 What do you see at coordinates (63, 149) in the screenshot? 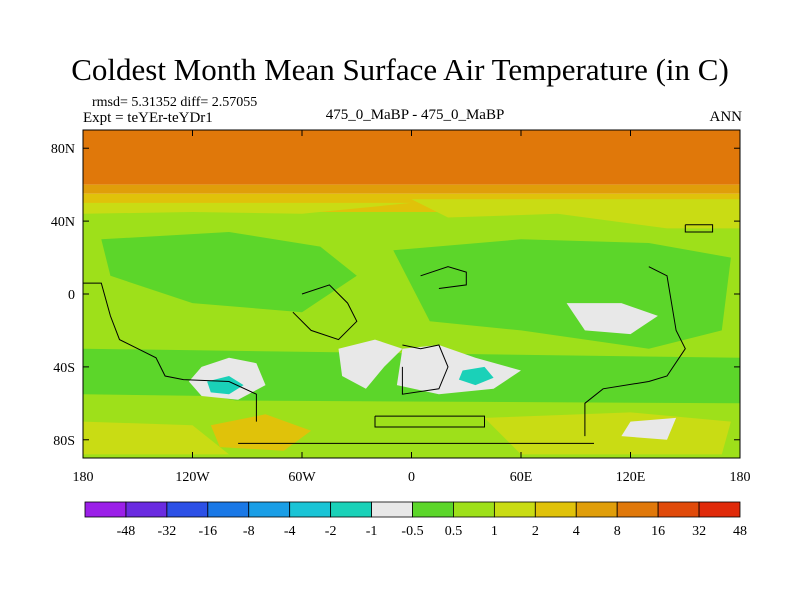
I see `y-tick-label: 80N` at bounding box center [63, 149].